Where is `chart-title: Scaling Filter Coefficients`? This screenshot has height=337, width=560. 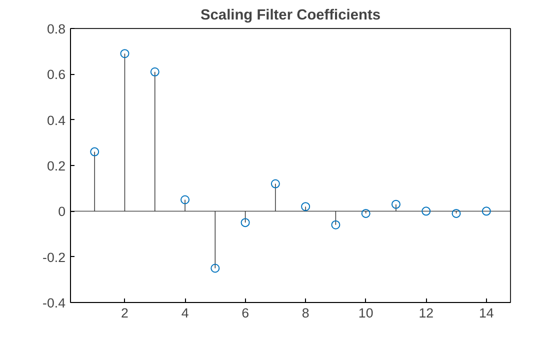
chart-title: Scaling Filter Coefficients is located at coordinates (290, 16).